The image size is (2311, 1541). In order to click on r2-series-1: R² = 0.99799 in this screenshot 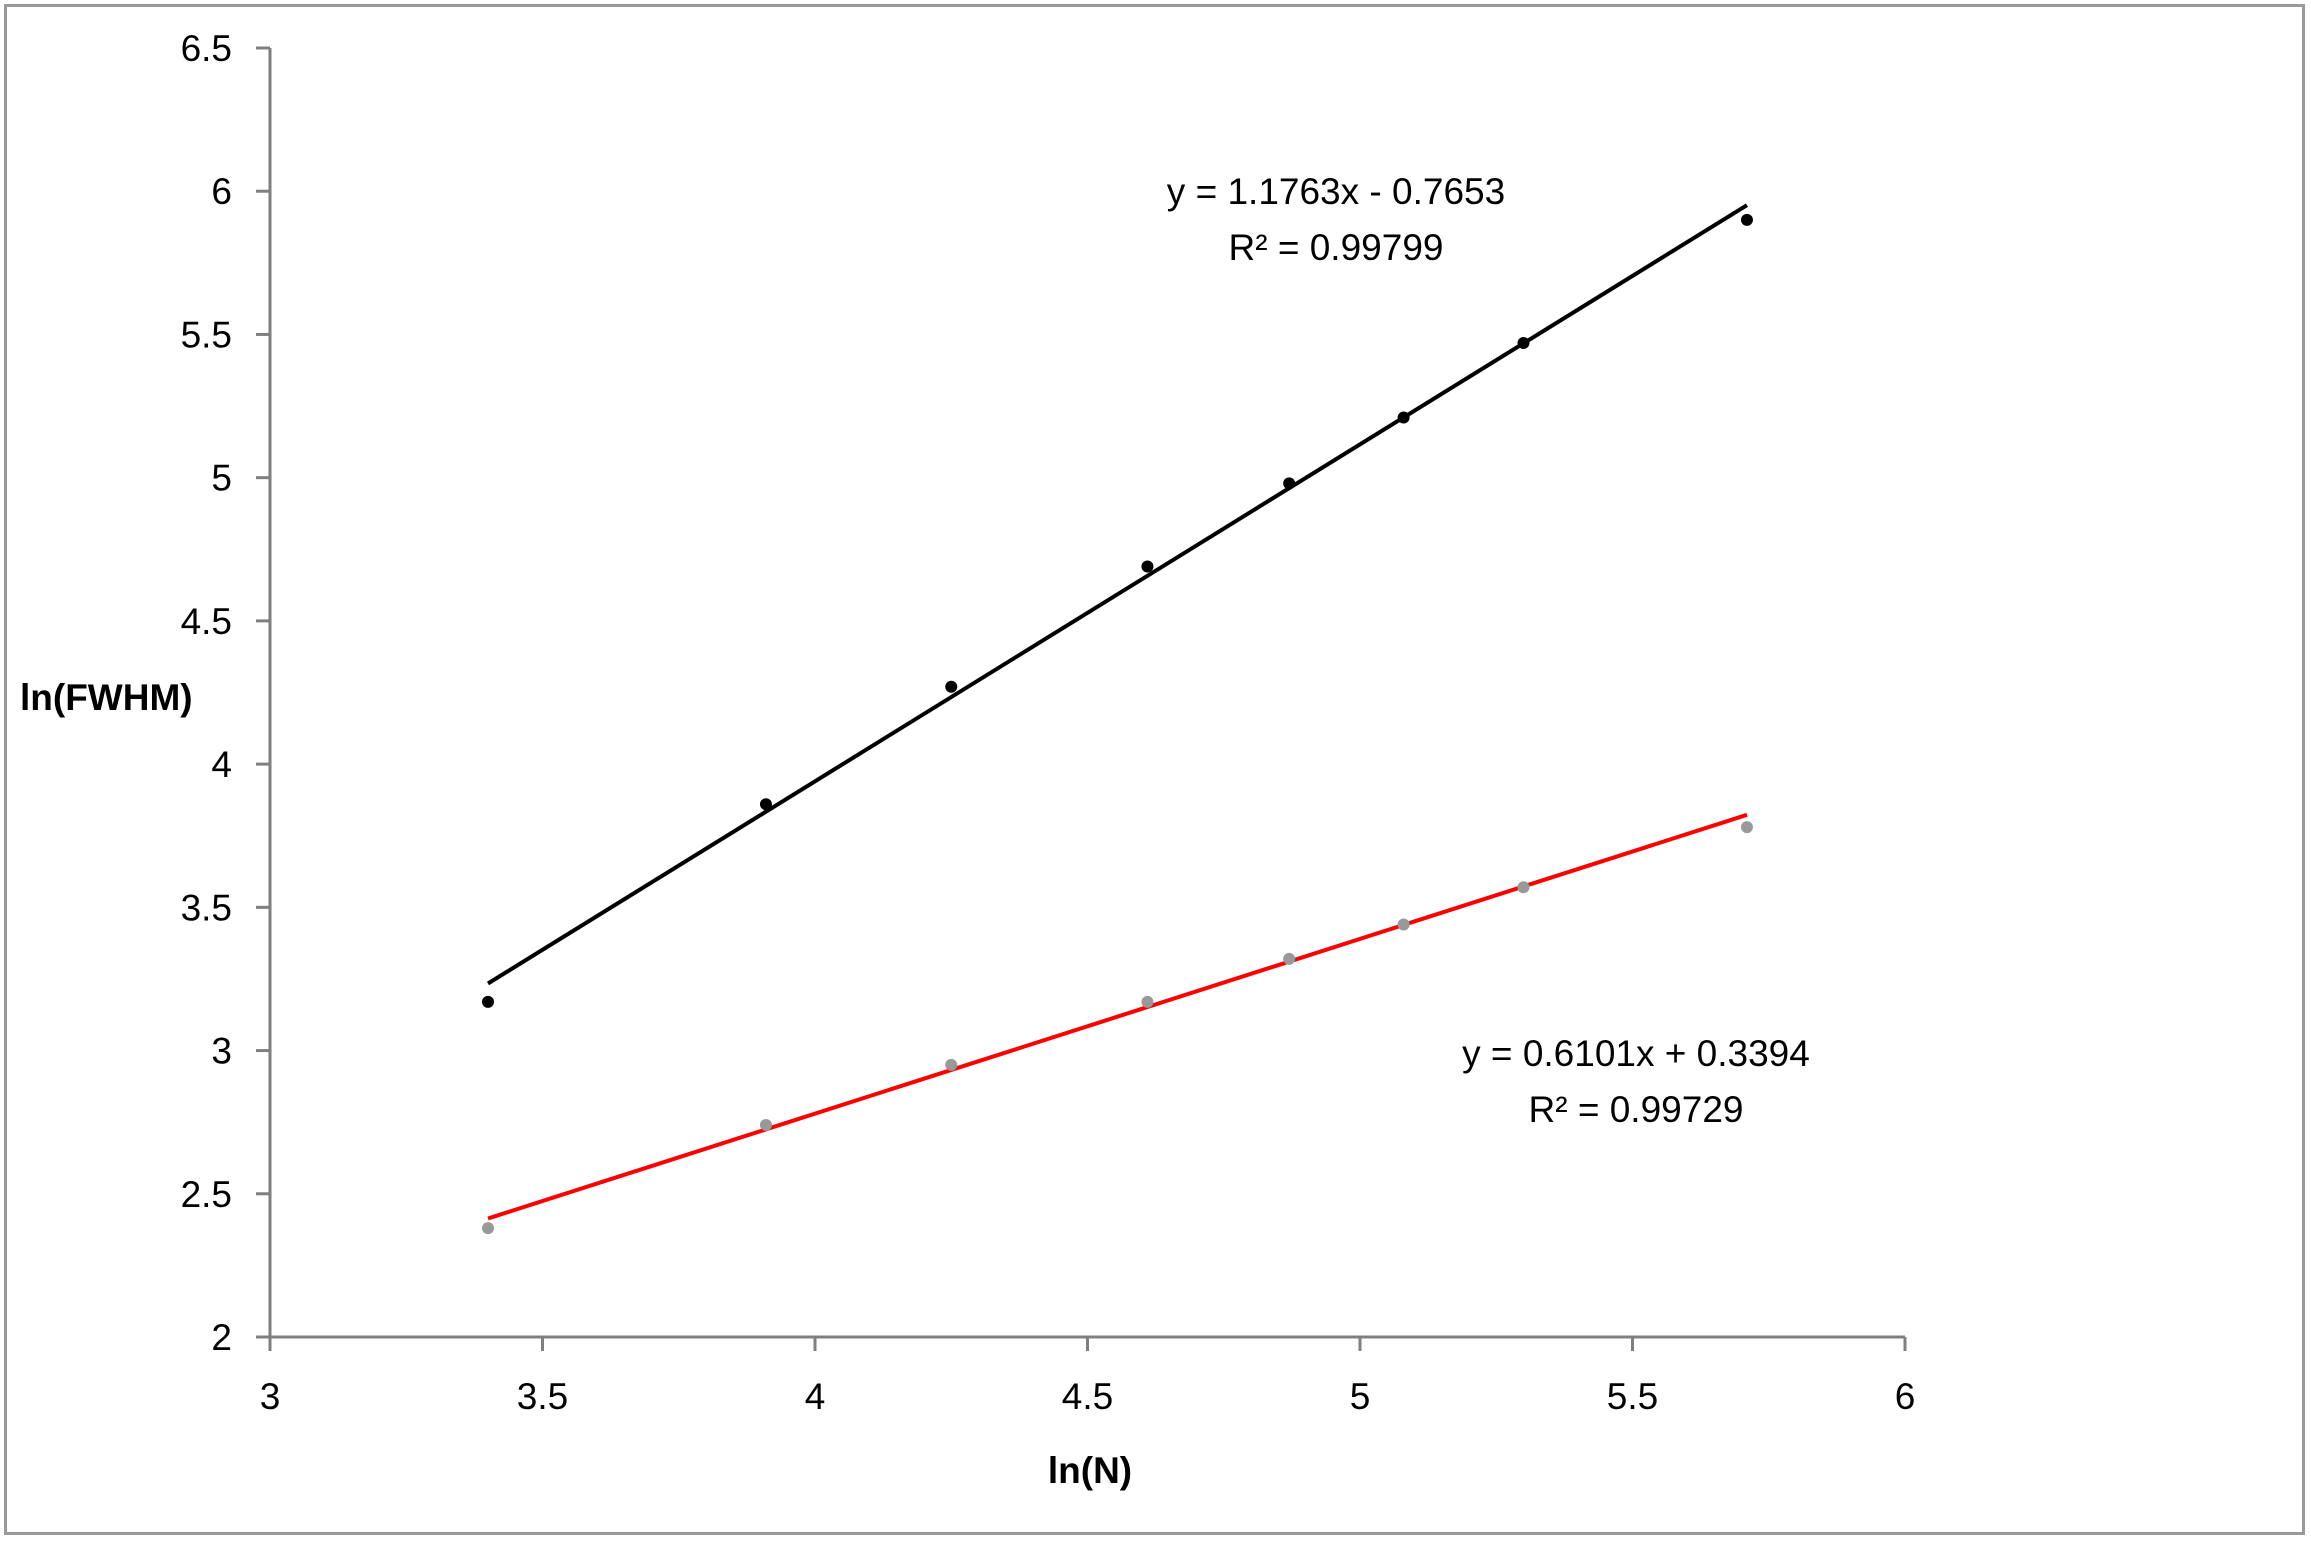, I will do `click(1336, 247)`.